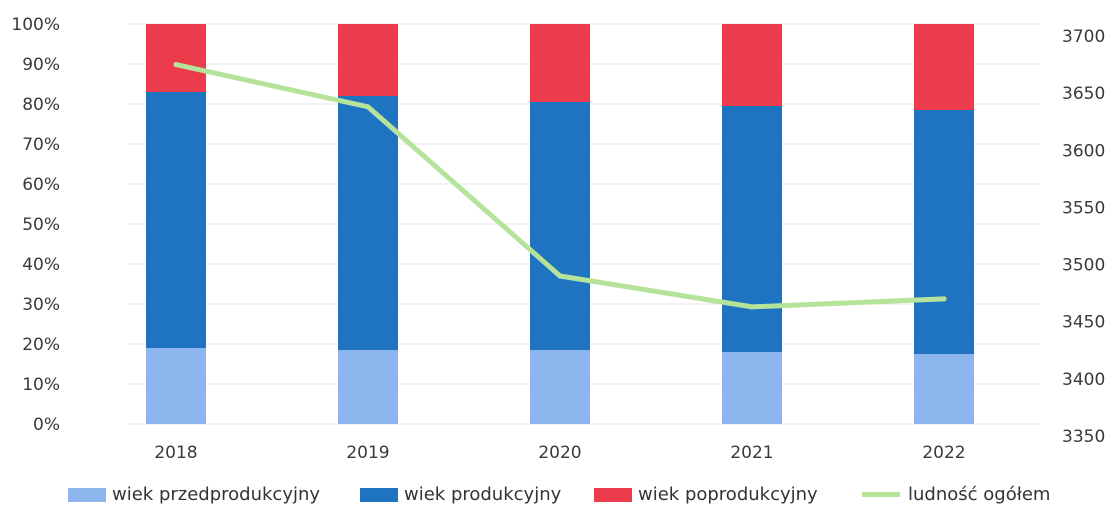 The image size is (1112, 517). I want to click on y-right-tick-label: 3550, so click(1083, 208).